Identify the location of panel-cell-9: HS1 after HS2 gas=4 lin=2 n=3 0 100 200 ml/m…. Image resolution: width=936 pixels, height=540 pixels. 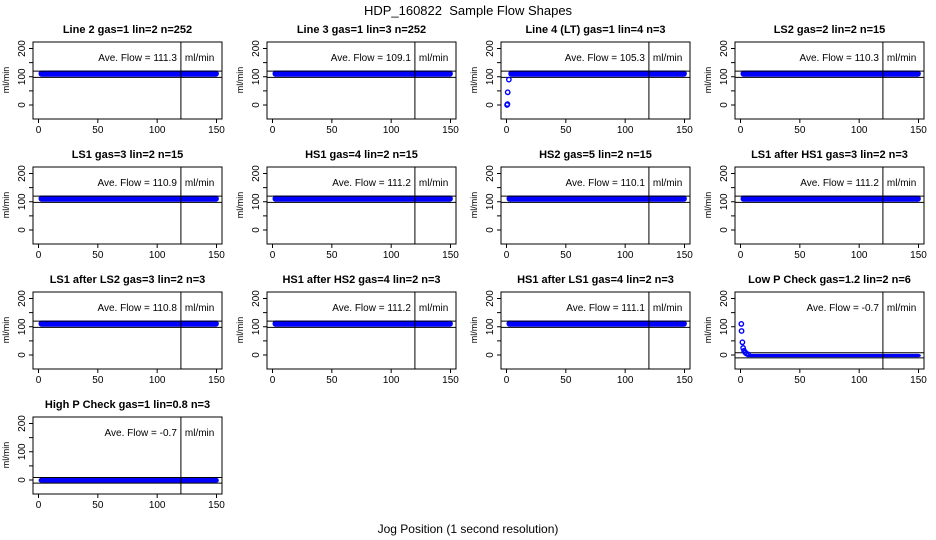
(351, 332).